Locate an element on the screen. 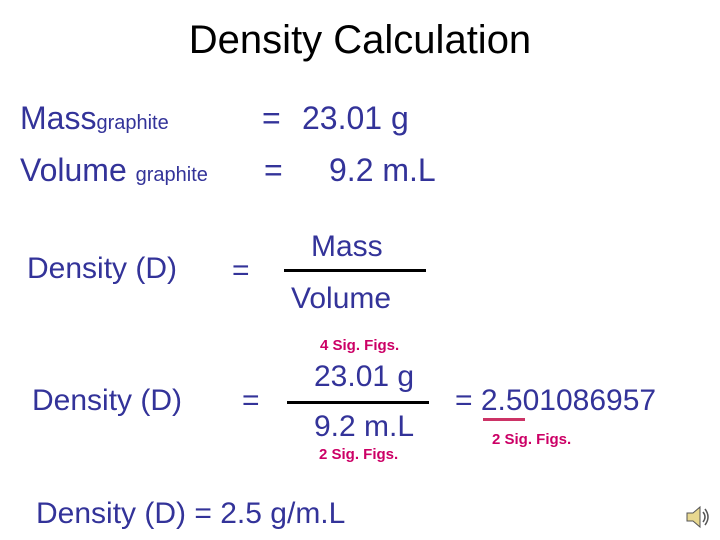 The image size is (720, 540). speaker-icon is located at coordinates (698, 517).